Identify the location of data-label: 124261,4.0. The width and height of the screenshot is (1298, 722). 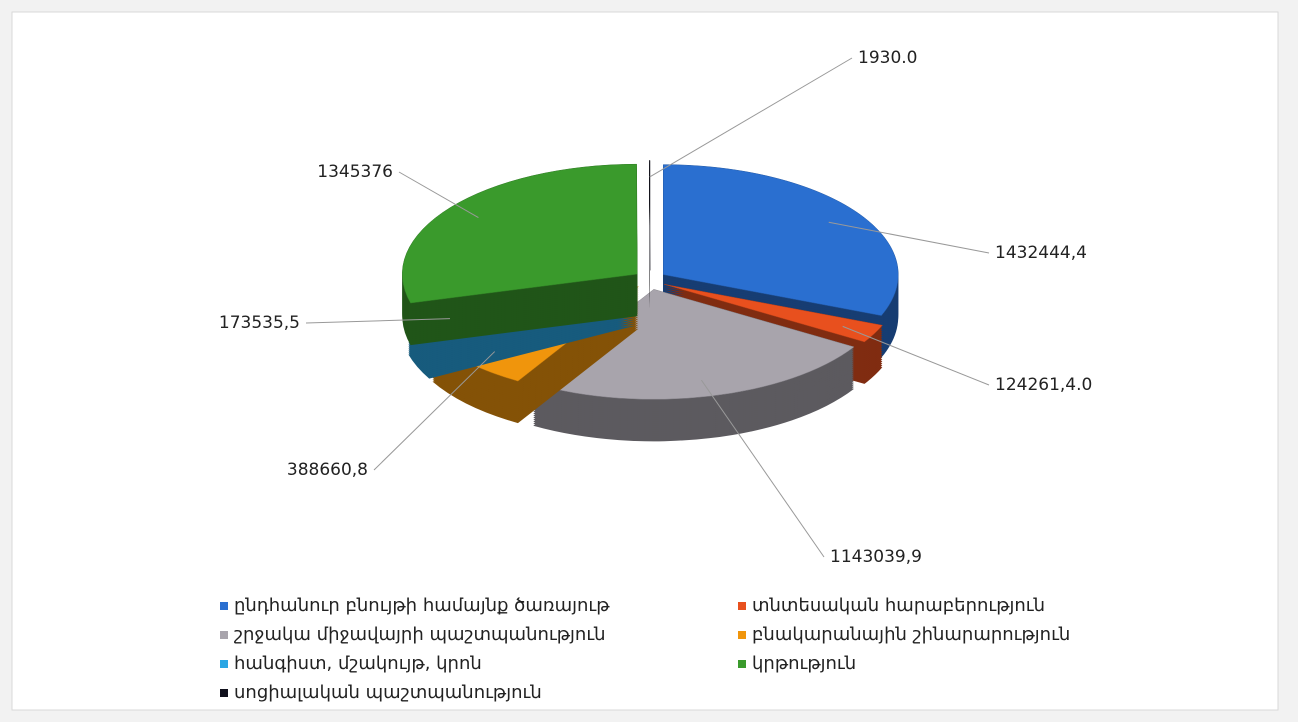
(1043, 385).